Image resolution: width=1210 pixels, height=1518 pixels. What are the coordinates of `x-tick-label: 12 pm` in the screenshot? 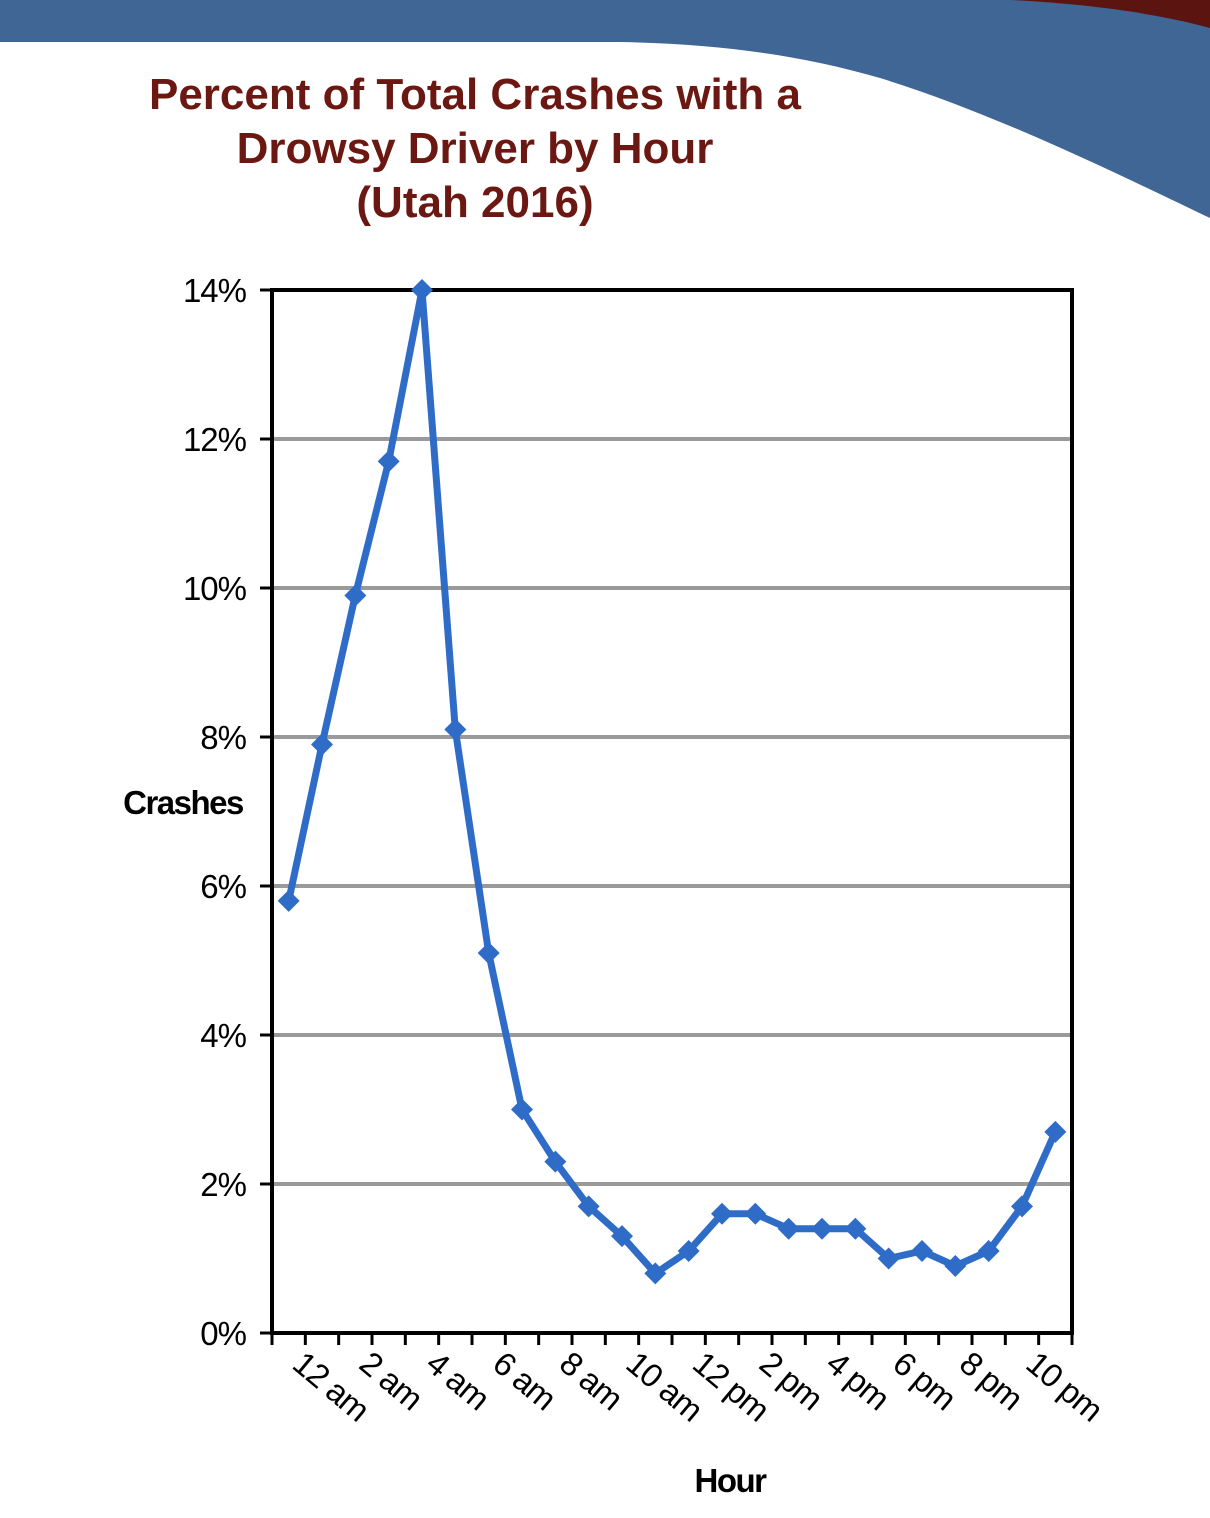 It's located at (731, 1386).